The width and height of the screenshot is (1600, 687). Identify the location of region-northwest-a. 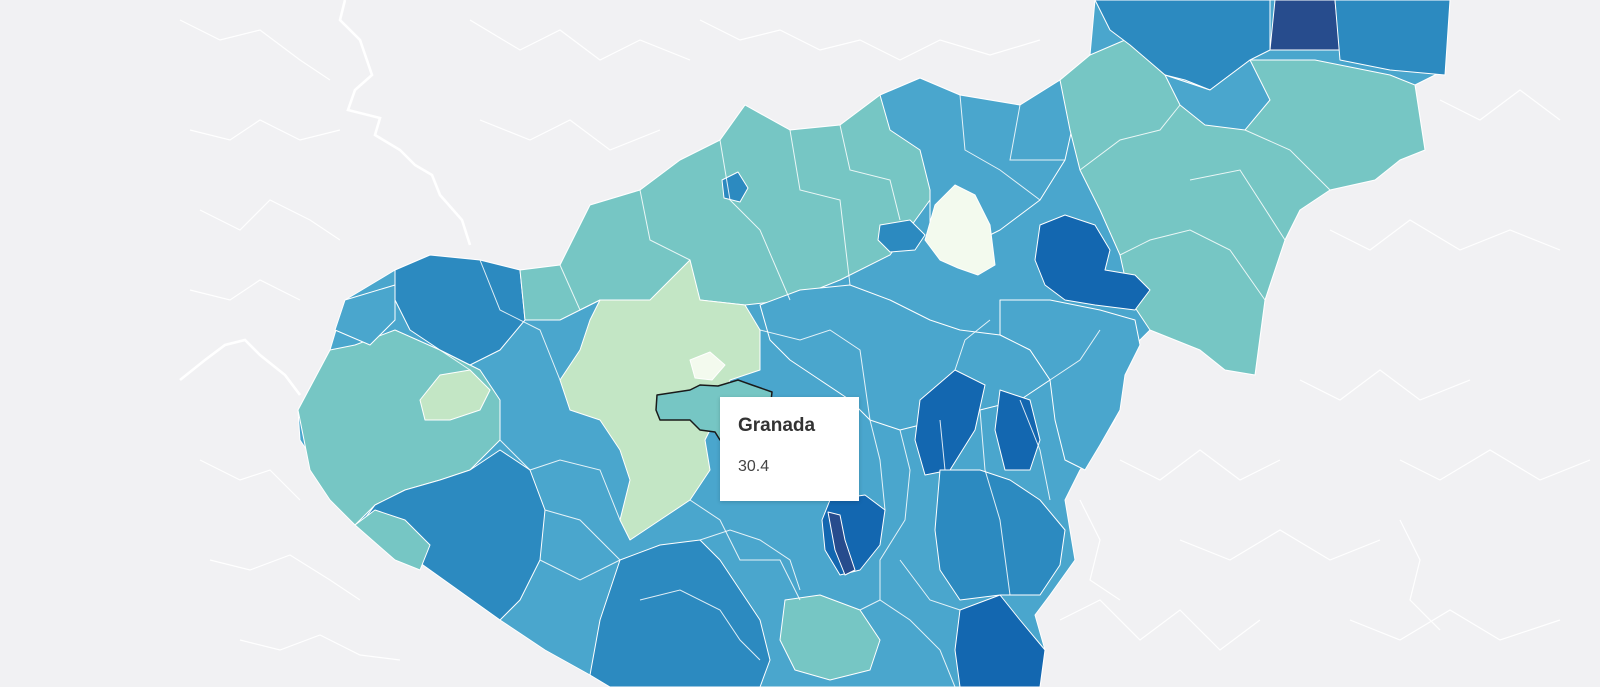
(365, 315).